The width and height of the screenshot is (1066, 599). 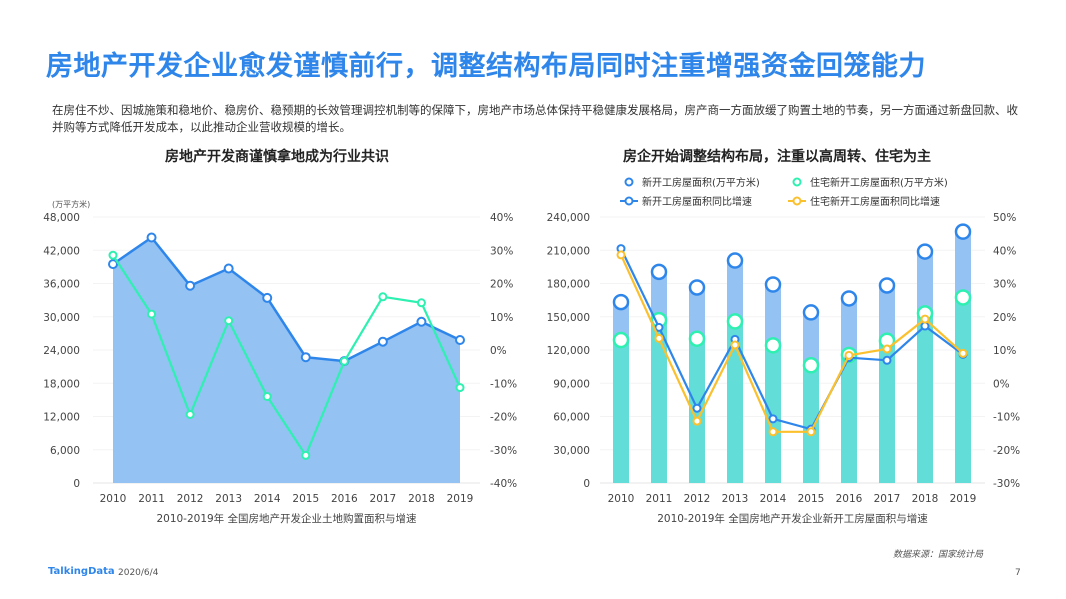 What do you see at coordinates (568, 218) in the screenshot?
I see `right-y-tick: 240,000` at bounding box center [568, 218].